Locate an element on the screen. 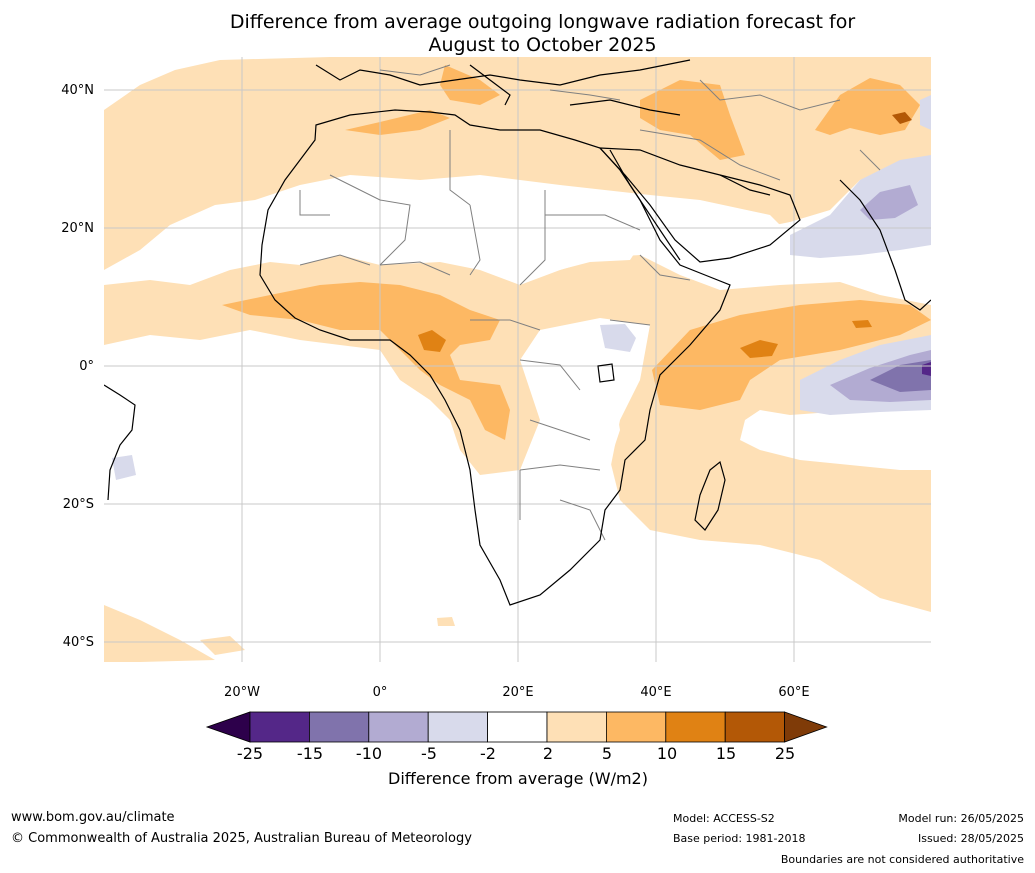 Image resolution: width=1035 pixels, height=873 pixels. south-america-coastline is located at coordinates (120, 442).